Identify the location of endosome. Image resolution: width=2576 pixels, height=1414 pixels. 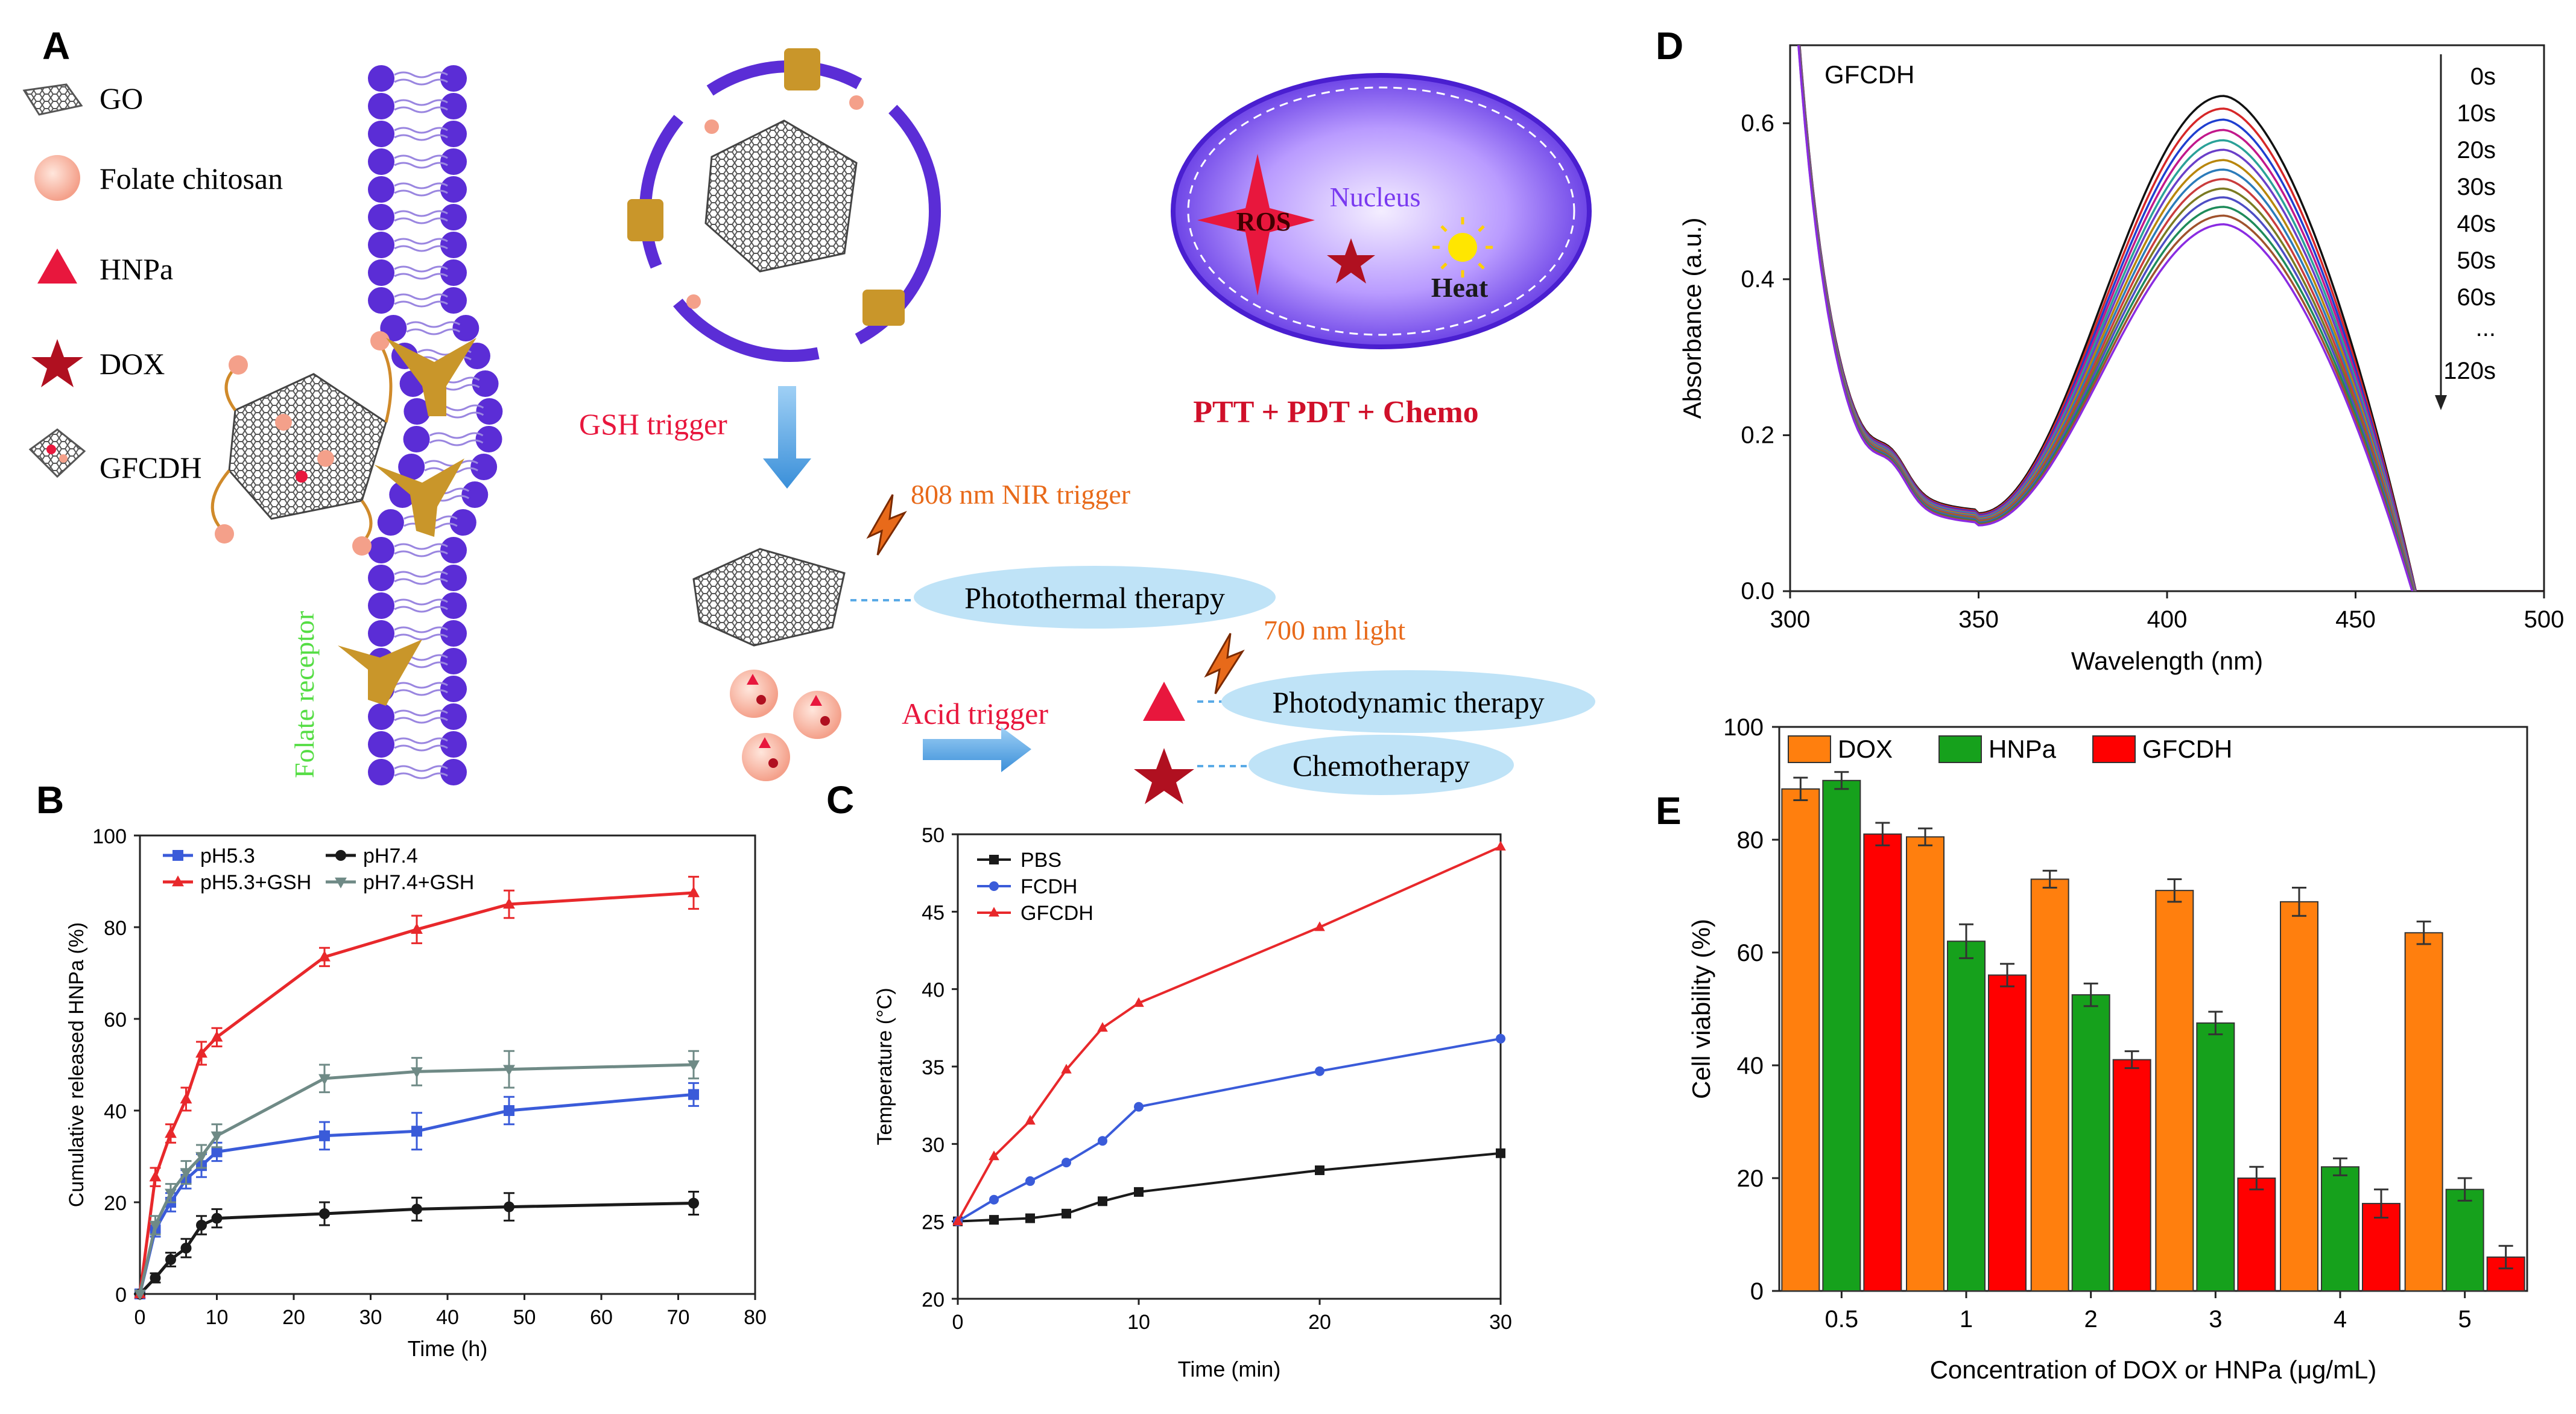
(784, 205).